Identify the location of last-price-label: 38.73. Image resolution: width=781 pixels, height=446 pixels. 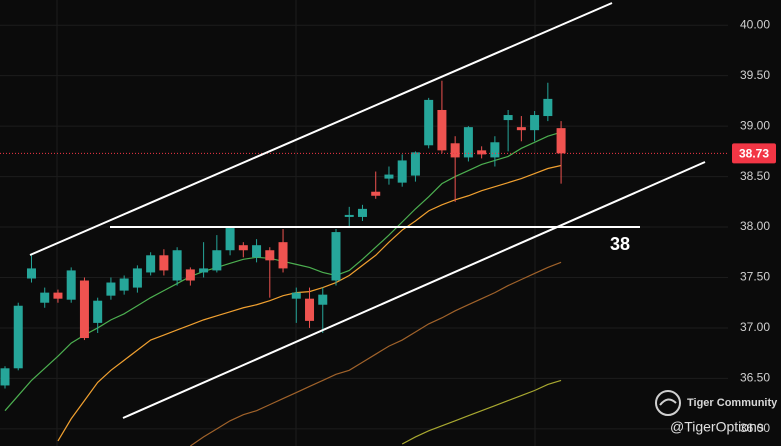
(754, 154).